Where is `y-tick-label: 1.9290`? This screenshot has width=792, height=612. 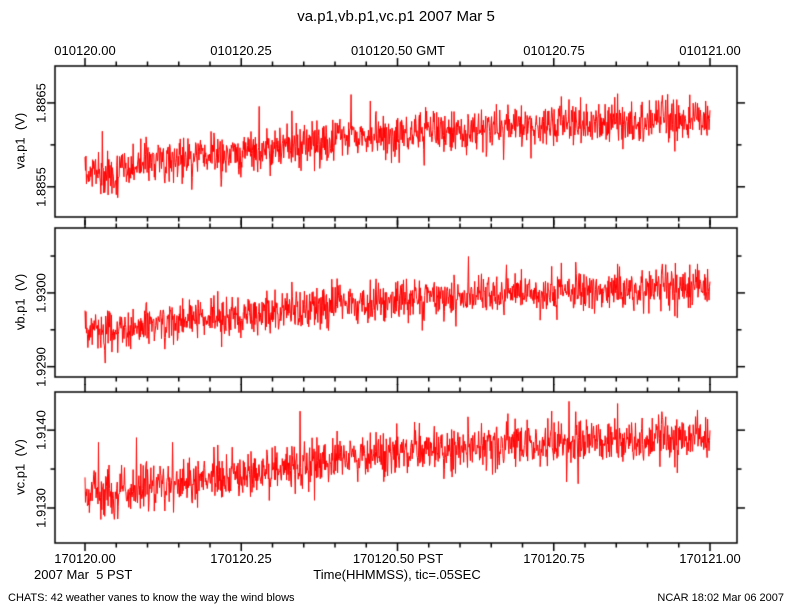 y-tick-label: 1.9290 is located at coordinates (41, 367).